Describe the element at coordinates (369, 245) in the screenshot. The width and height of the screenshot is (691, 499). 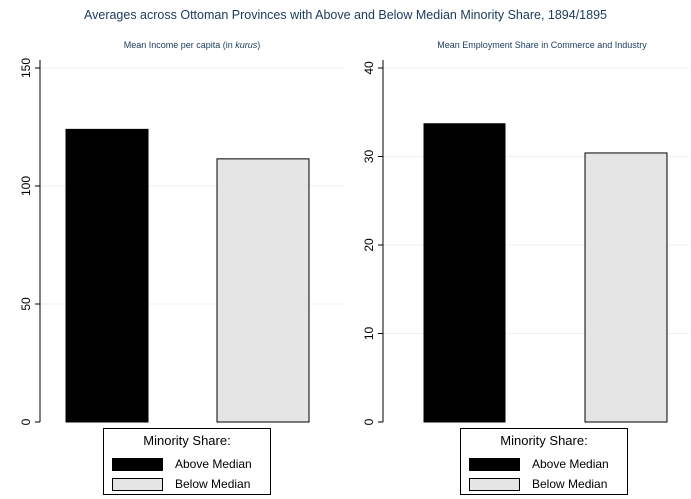
I see `y-tick-label: 20` at that location.